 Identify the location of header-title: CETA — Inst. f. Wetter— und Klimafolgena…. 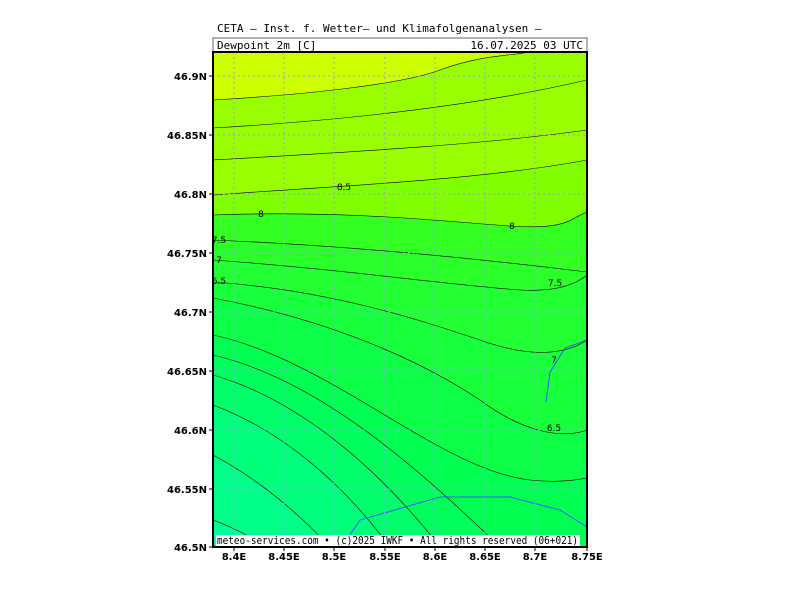
(379, 28).